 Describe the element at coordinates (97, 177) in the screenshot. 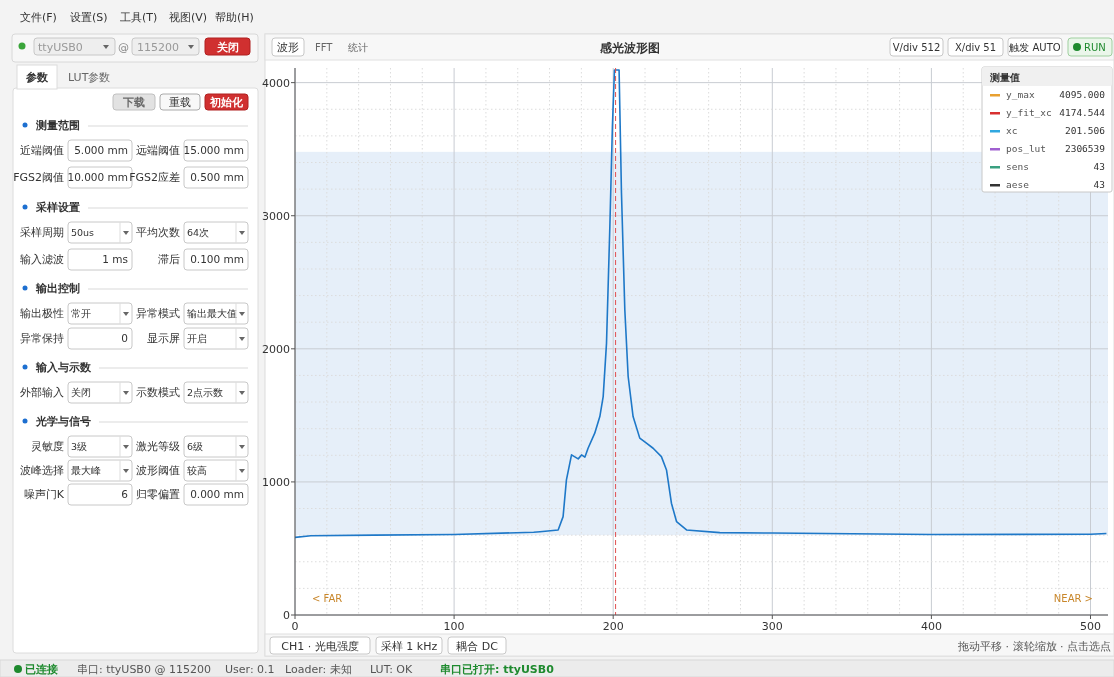

I see `text: 10.000 mm` at that location.